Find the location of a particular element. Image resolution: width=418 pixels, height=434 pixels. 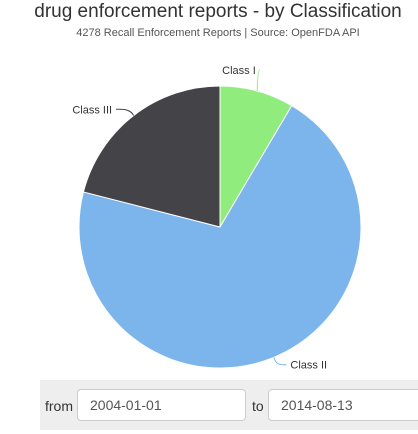

pie-slice-class-iii is located at coordinates (151, 156).